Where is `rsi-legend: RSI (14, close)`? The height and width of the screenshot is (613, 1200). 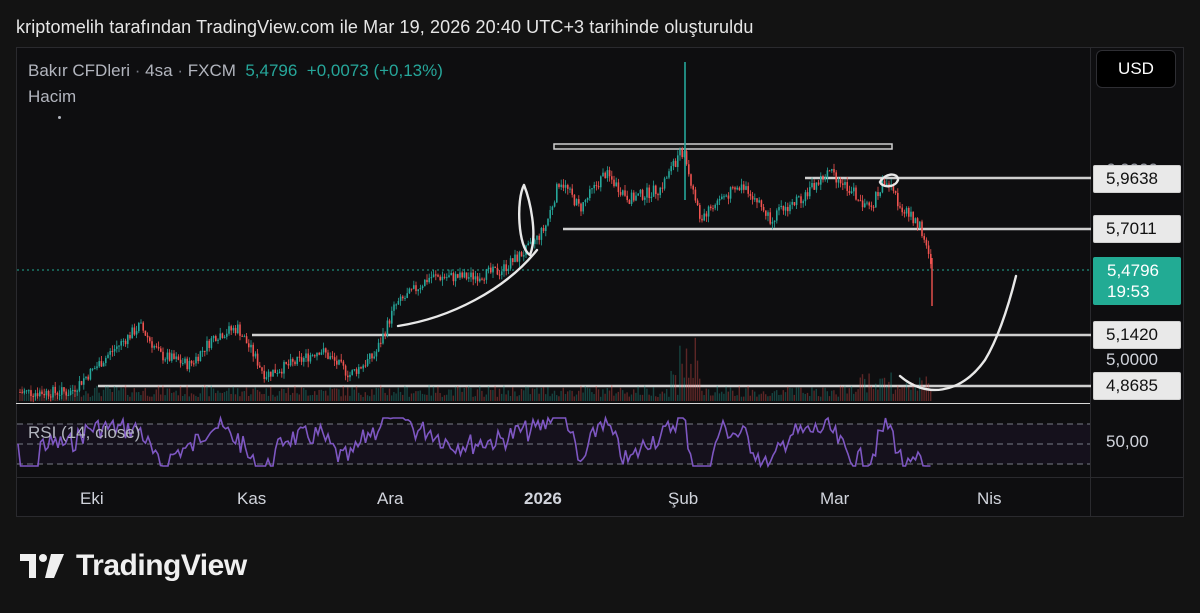
rsi-legend: RSI (14, close) is located at coordinates (84, 432).